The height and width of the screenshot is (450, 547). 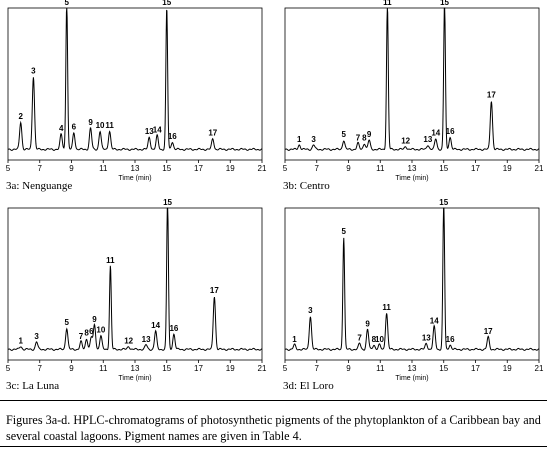 I want to click on peak-label: 2, so click(x=20, y=116).